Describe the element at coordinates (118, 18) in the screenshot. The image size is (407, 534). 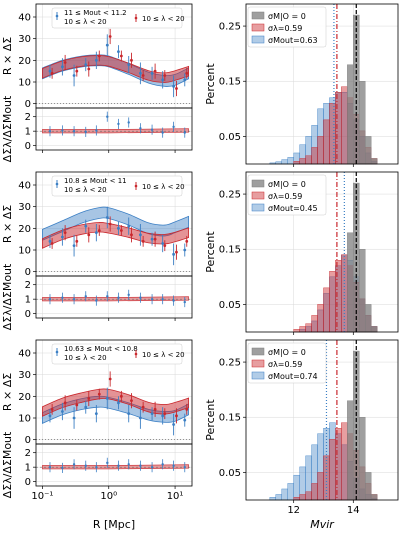
I see `legend: 11 ≤ Mout < 11.210 ≤ λ < 20 10 ≤ λ < 20` at that location.